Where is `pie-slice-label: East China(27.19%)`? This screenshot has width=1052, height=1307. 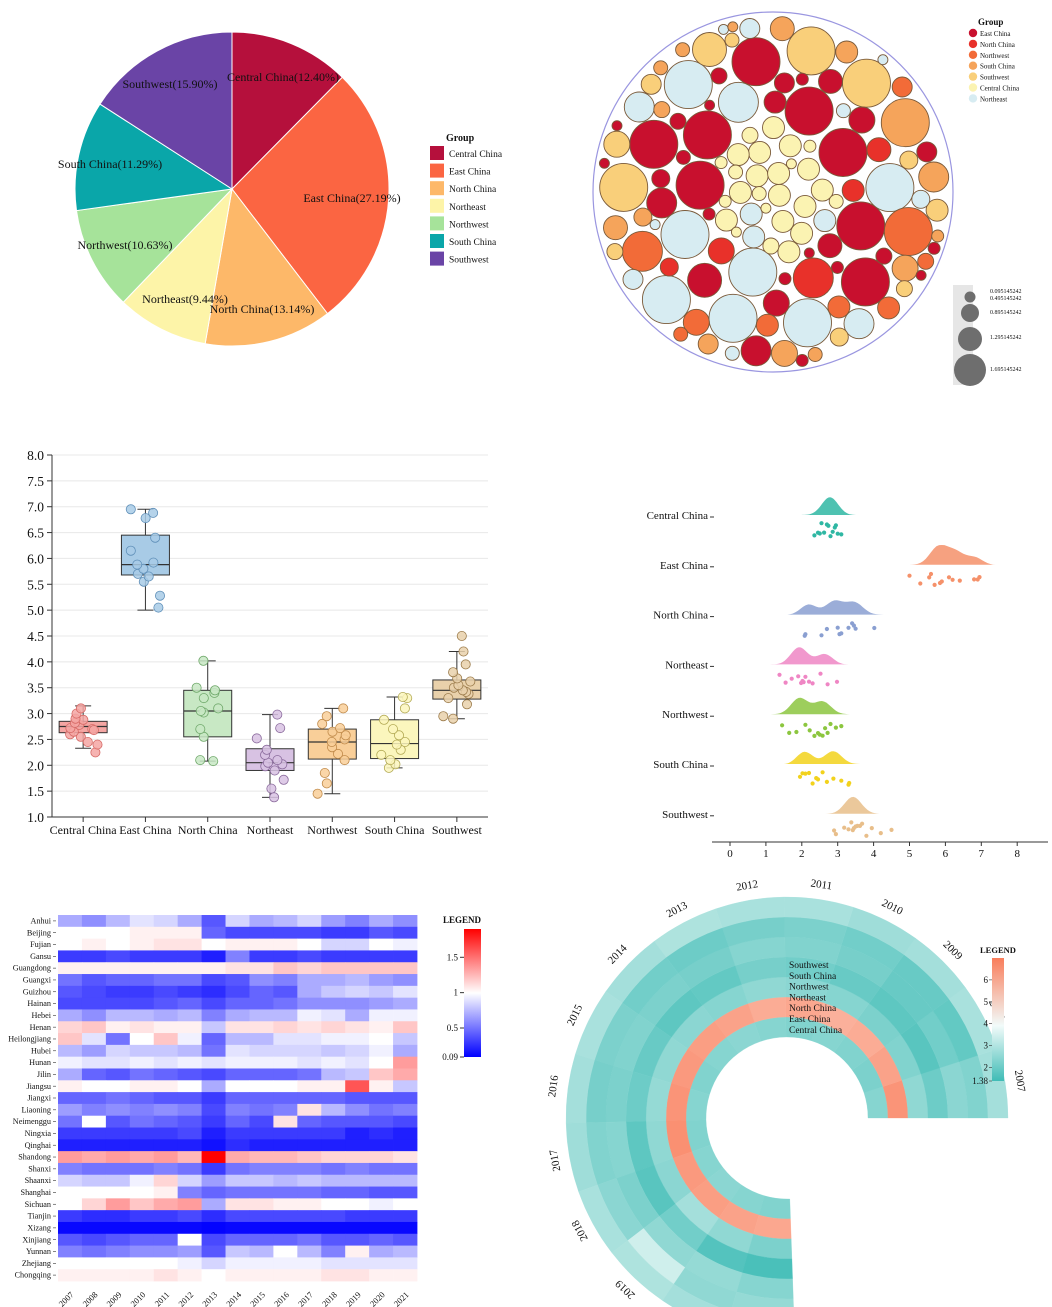 pie-slice-label: East China(27.19%) is located at coordinates (351, 198).